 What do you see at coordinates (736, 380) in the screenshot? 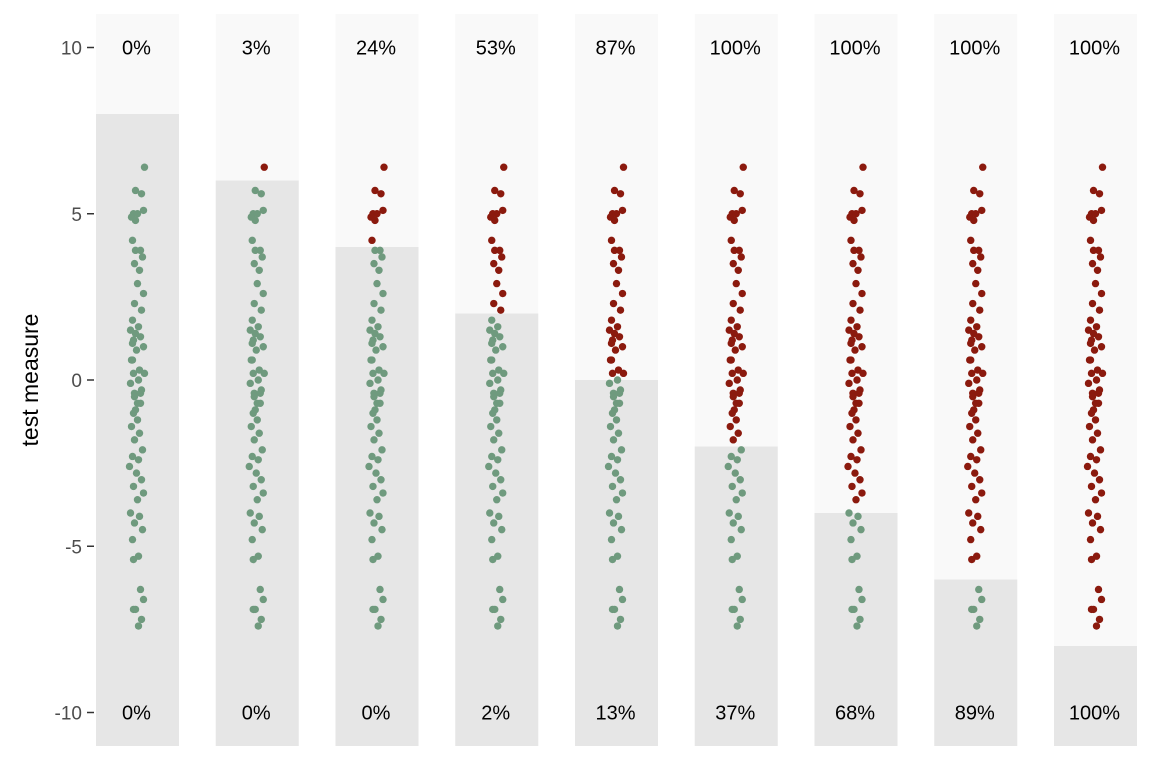
I see `facet-panel: 100% 37%` at bounding box center [736, 380].